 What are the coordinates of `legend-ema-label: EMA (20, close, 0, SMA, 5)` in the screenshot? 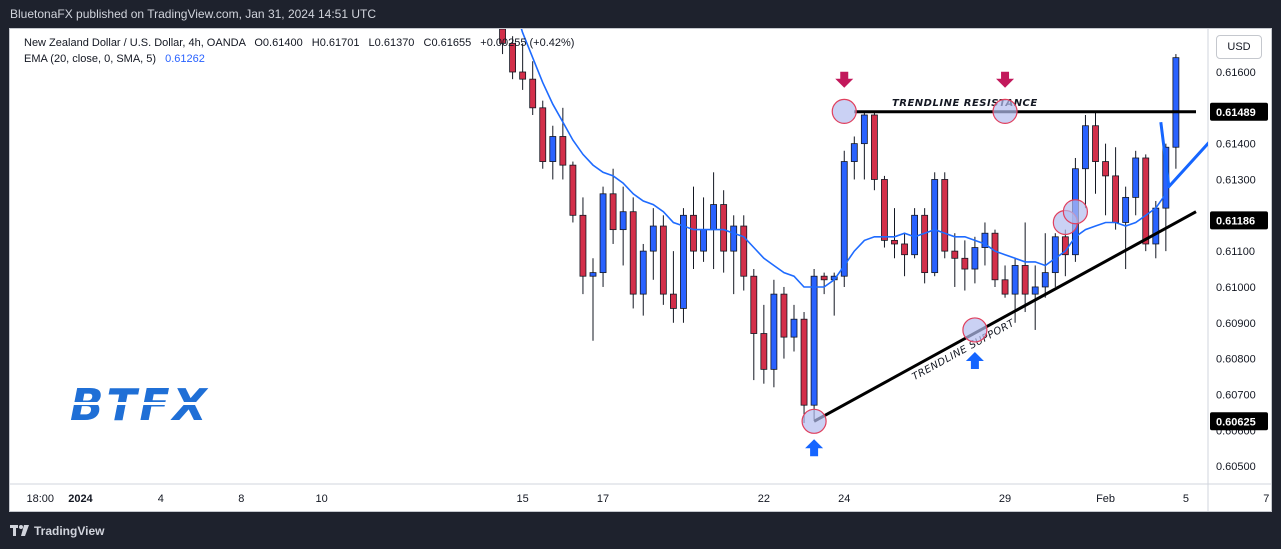 It's located at (90, 59).